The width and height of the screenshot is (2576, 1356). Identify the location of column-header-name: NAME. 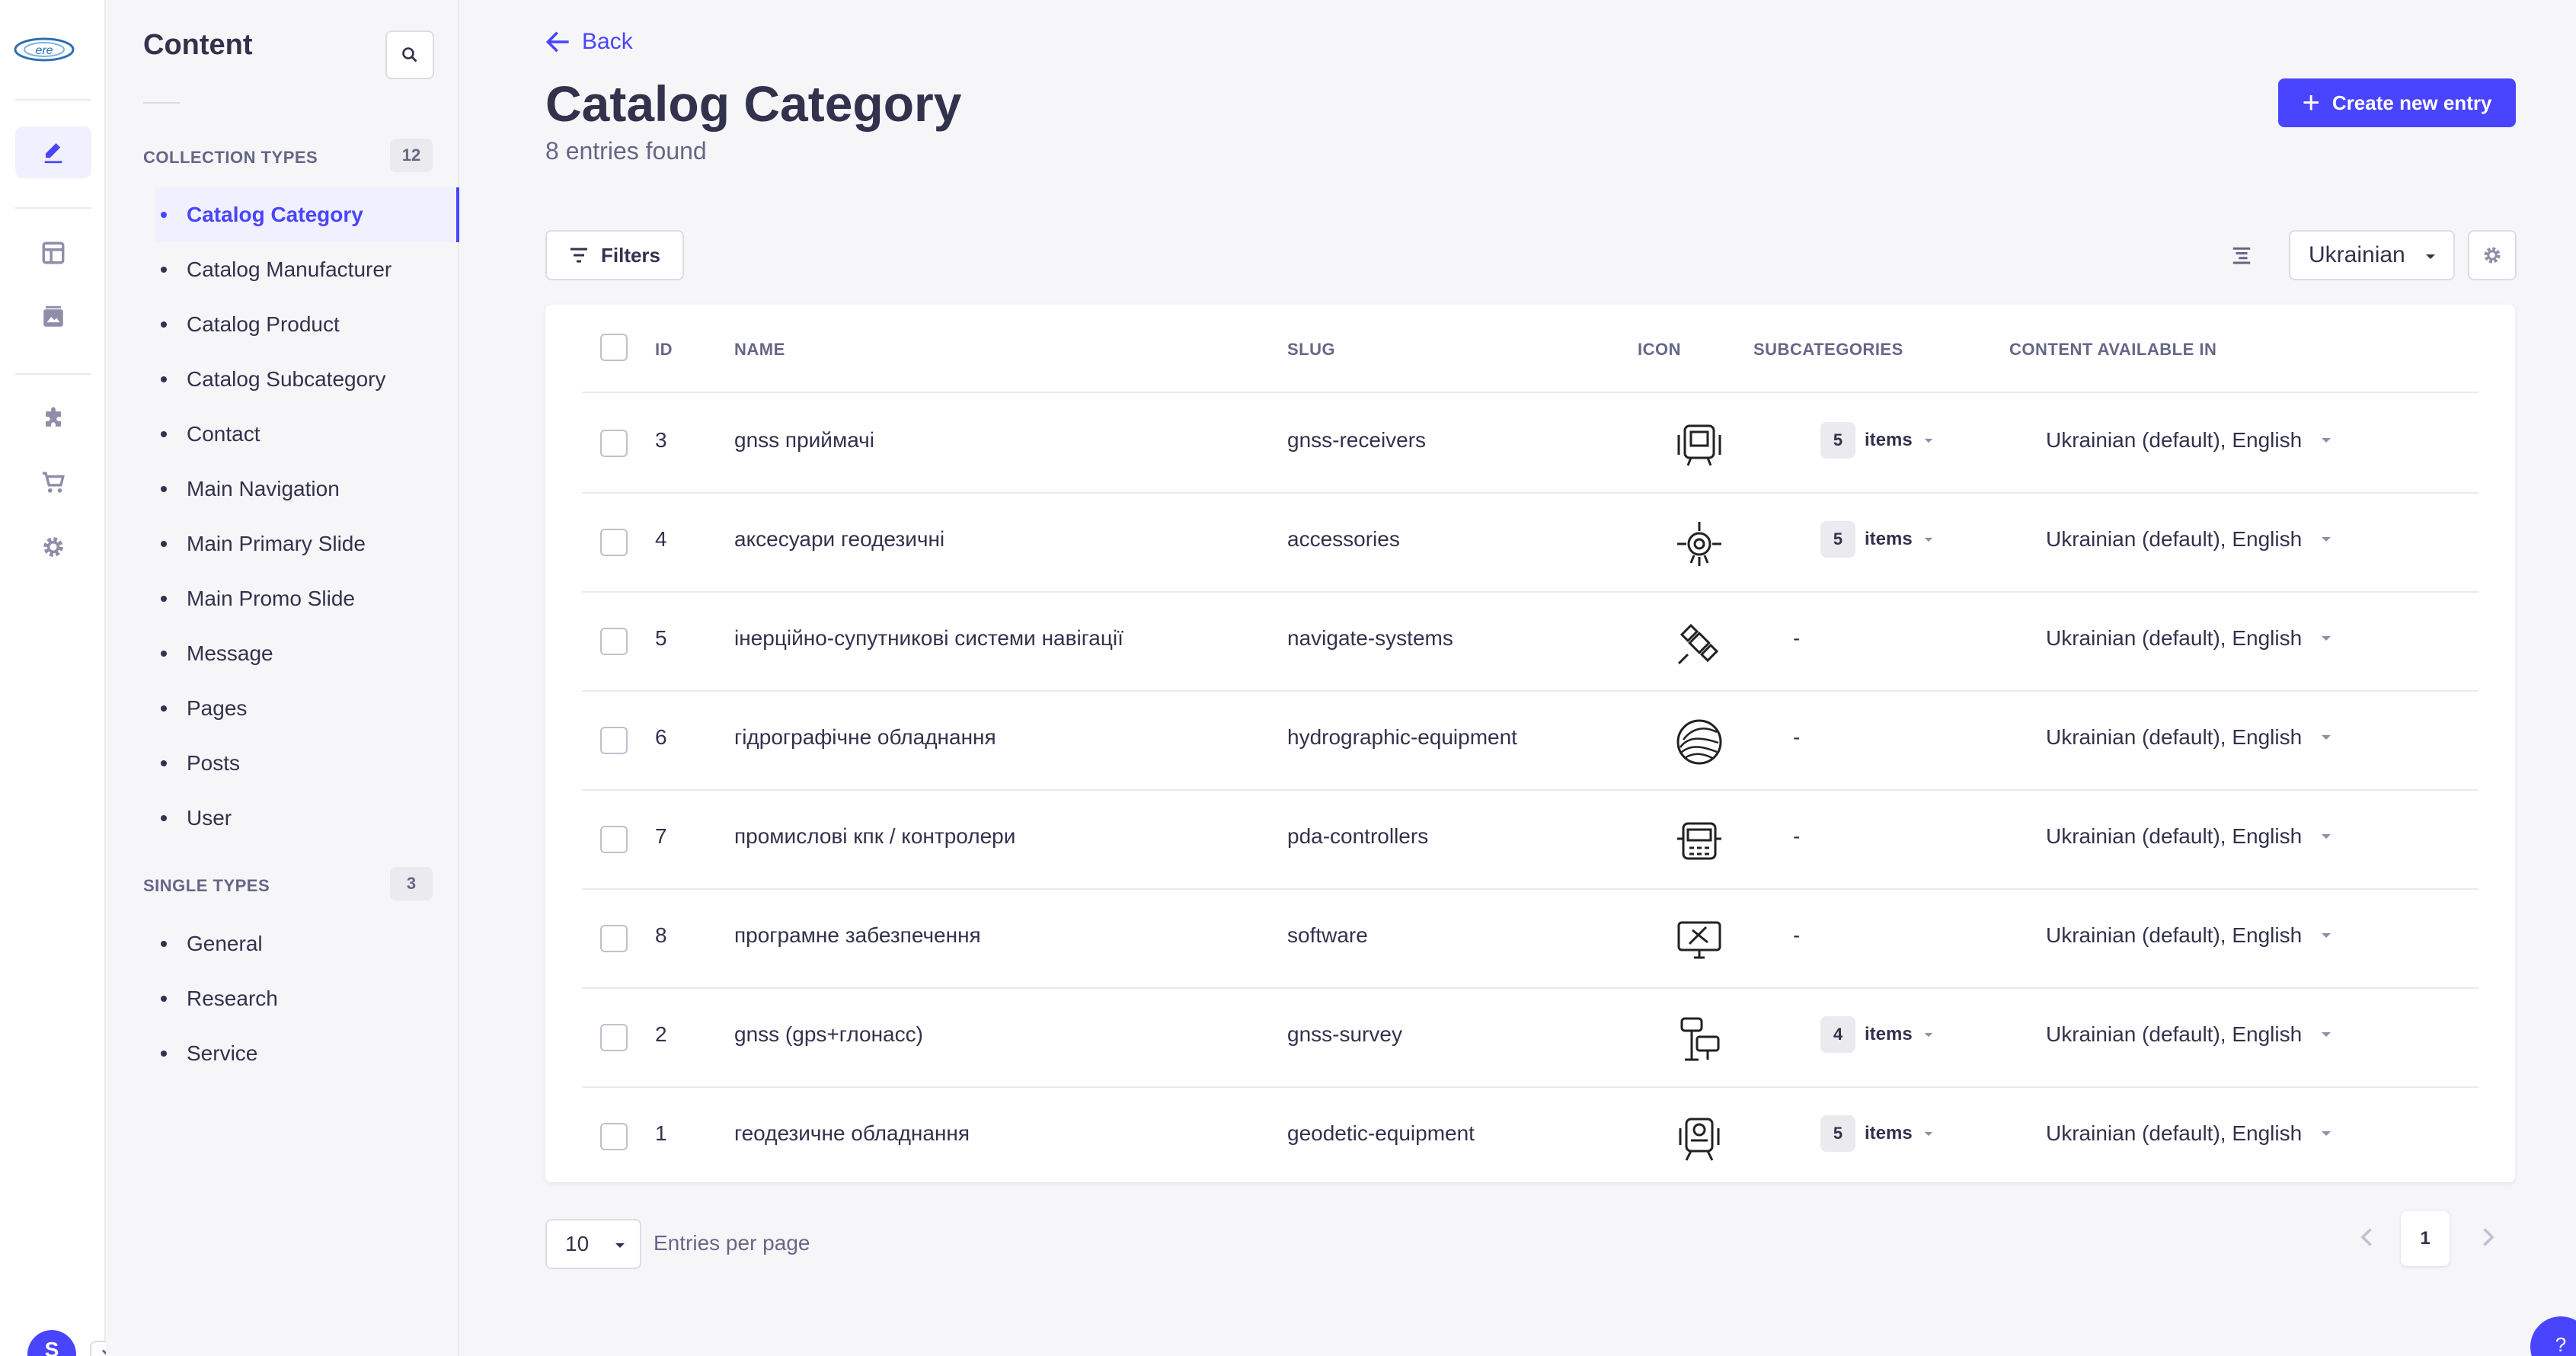
(760, 349).